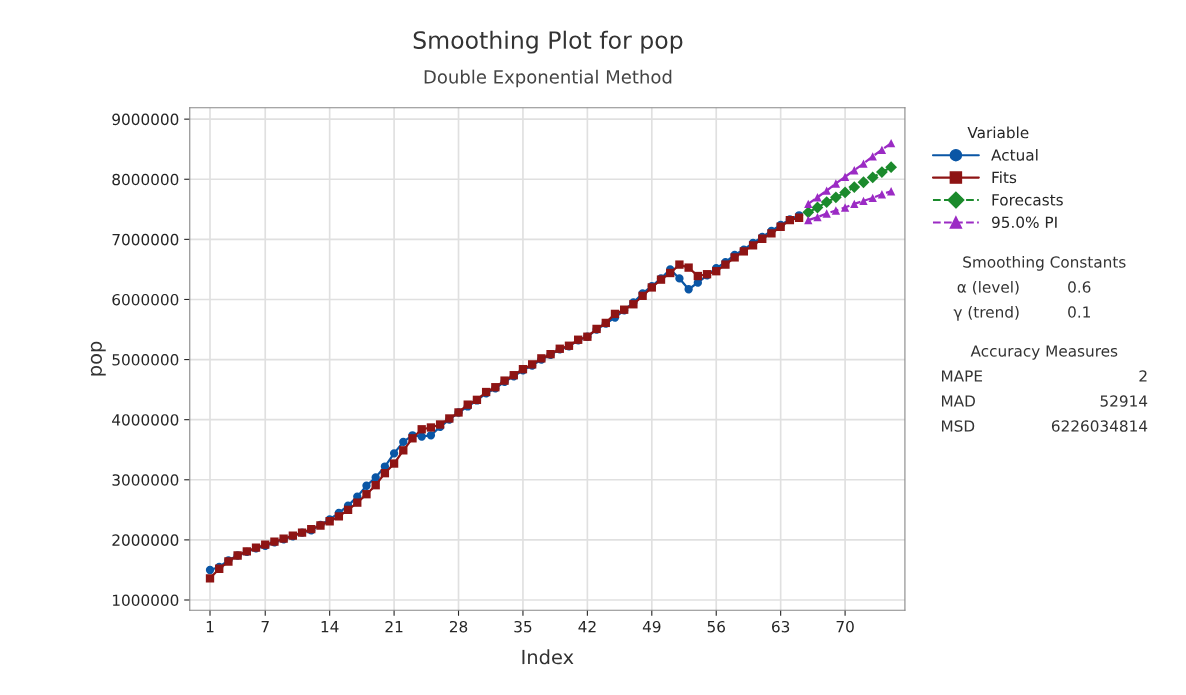 Image resolution: width=1186 pixels, height=695 pixels. I want to click on y-tick-label: 9000000, so click(145, 119).